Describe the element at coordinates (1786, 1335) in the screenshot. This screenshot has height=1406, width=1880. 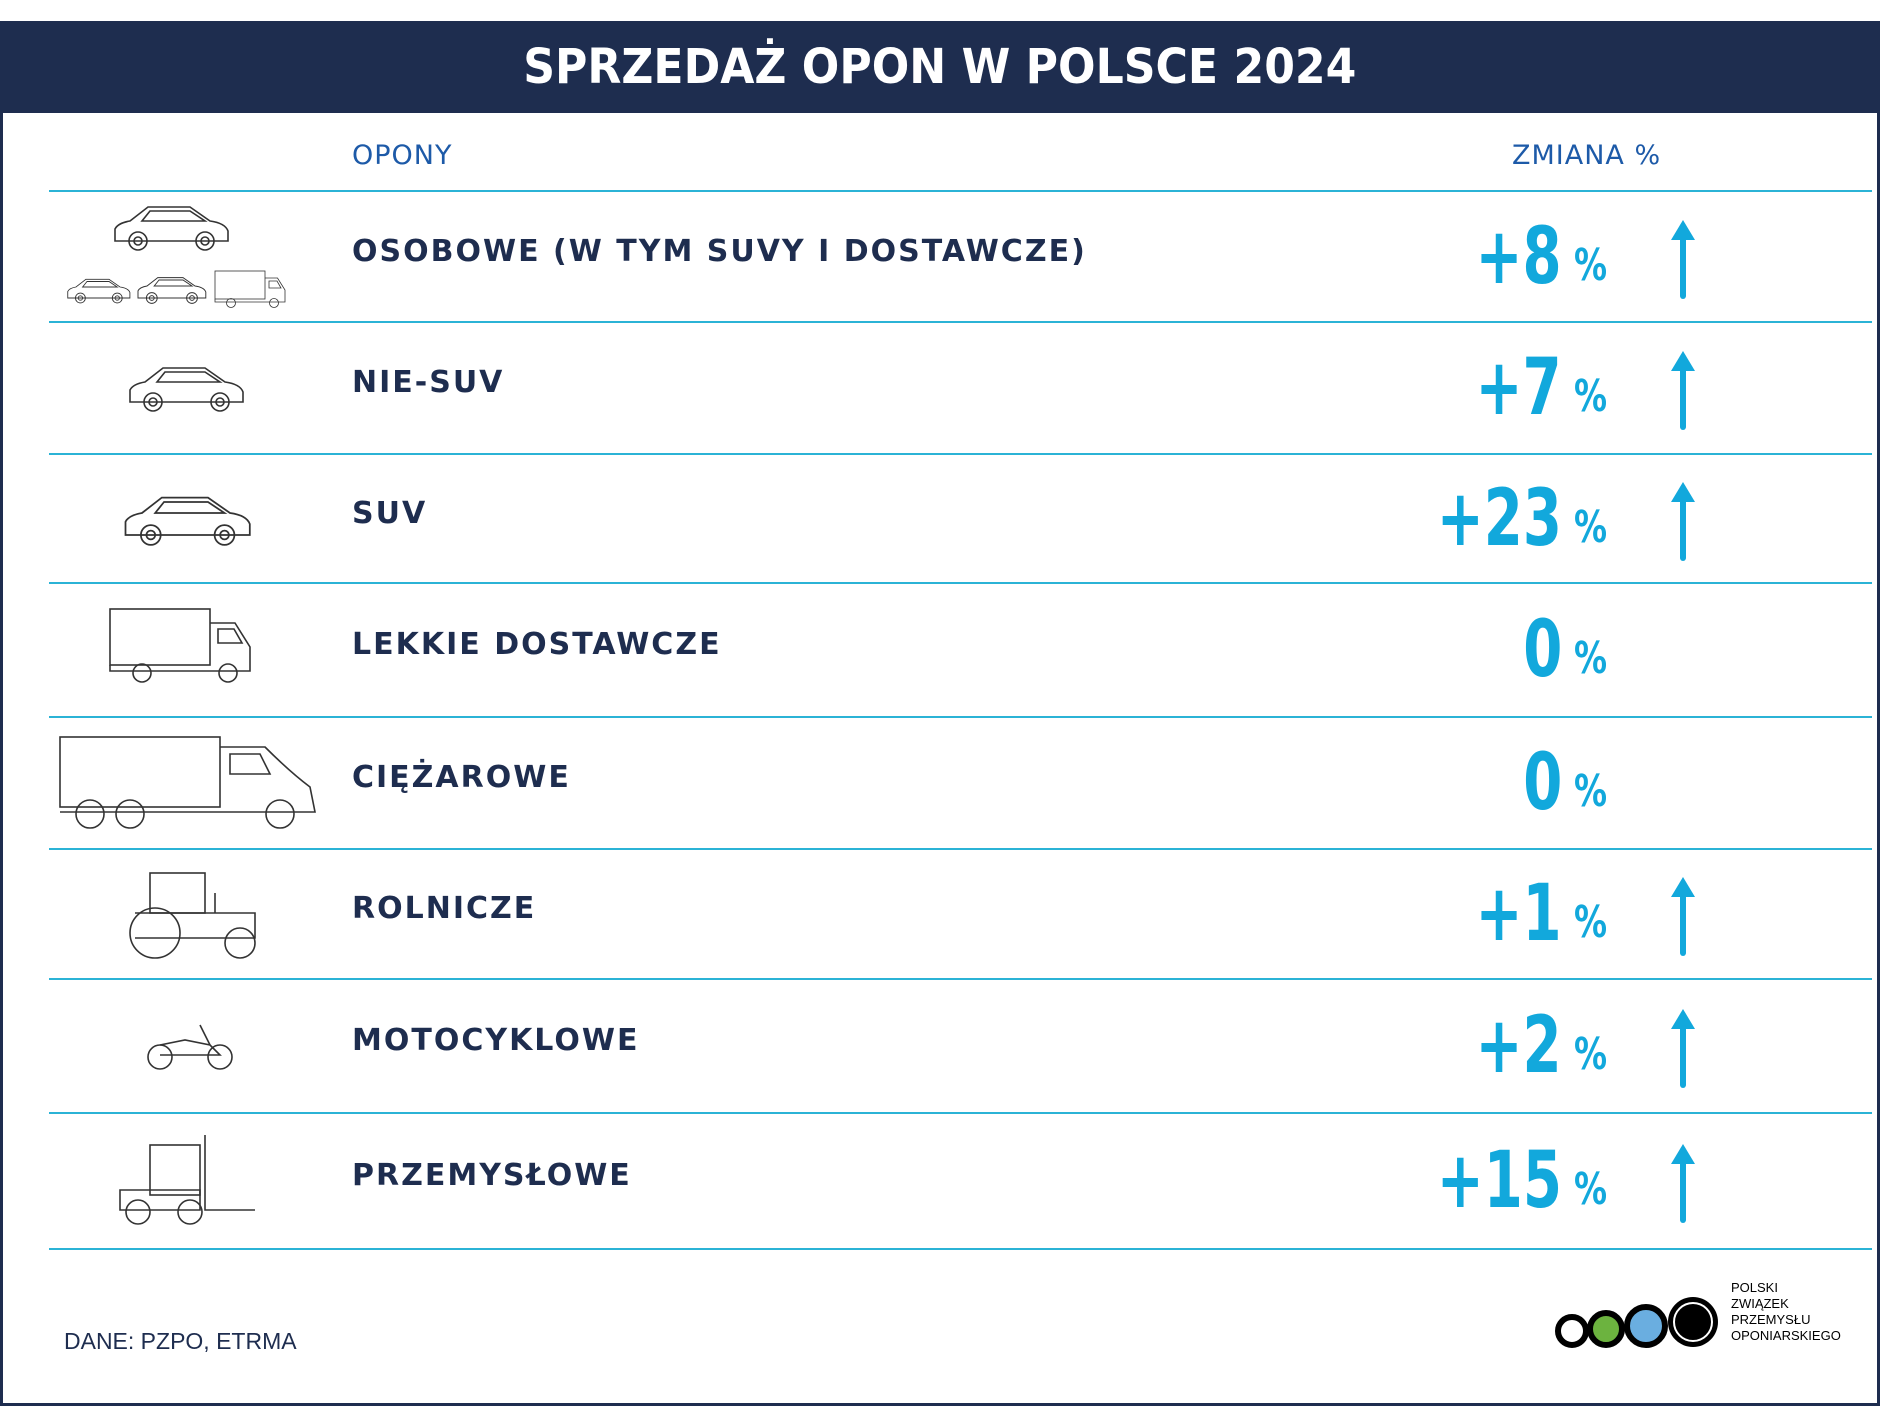
I see `logo-line: OPONIARSKIEGO` at that location.